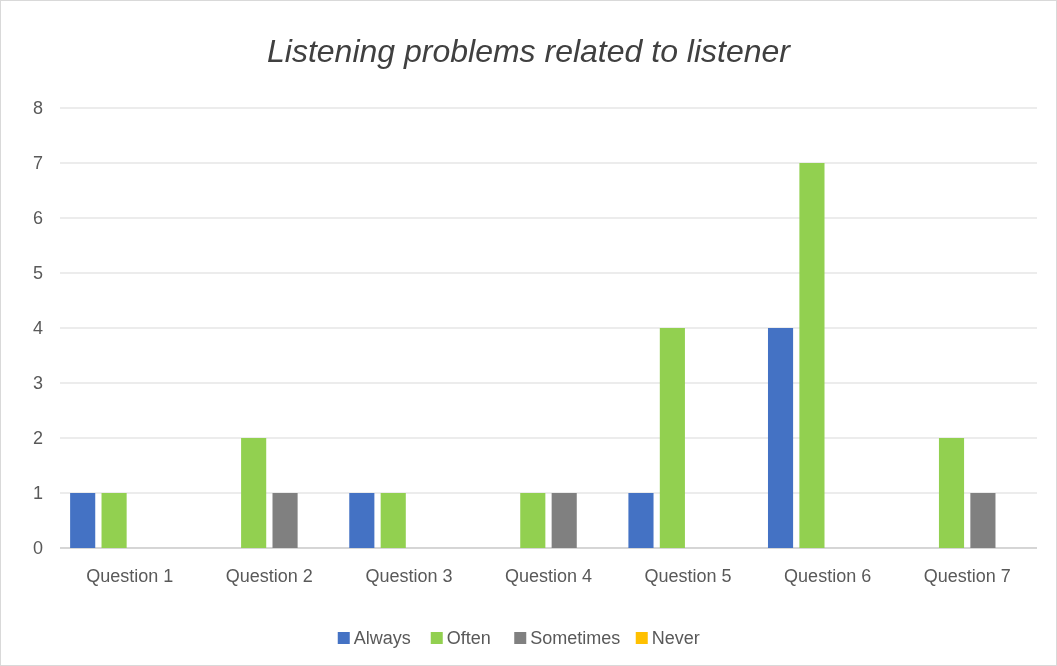 The width and height of the screenshot is (1057, 666). I want to click on y-tick-label: 3, so click(38, 383).